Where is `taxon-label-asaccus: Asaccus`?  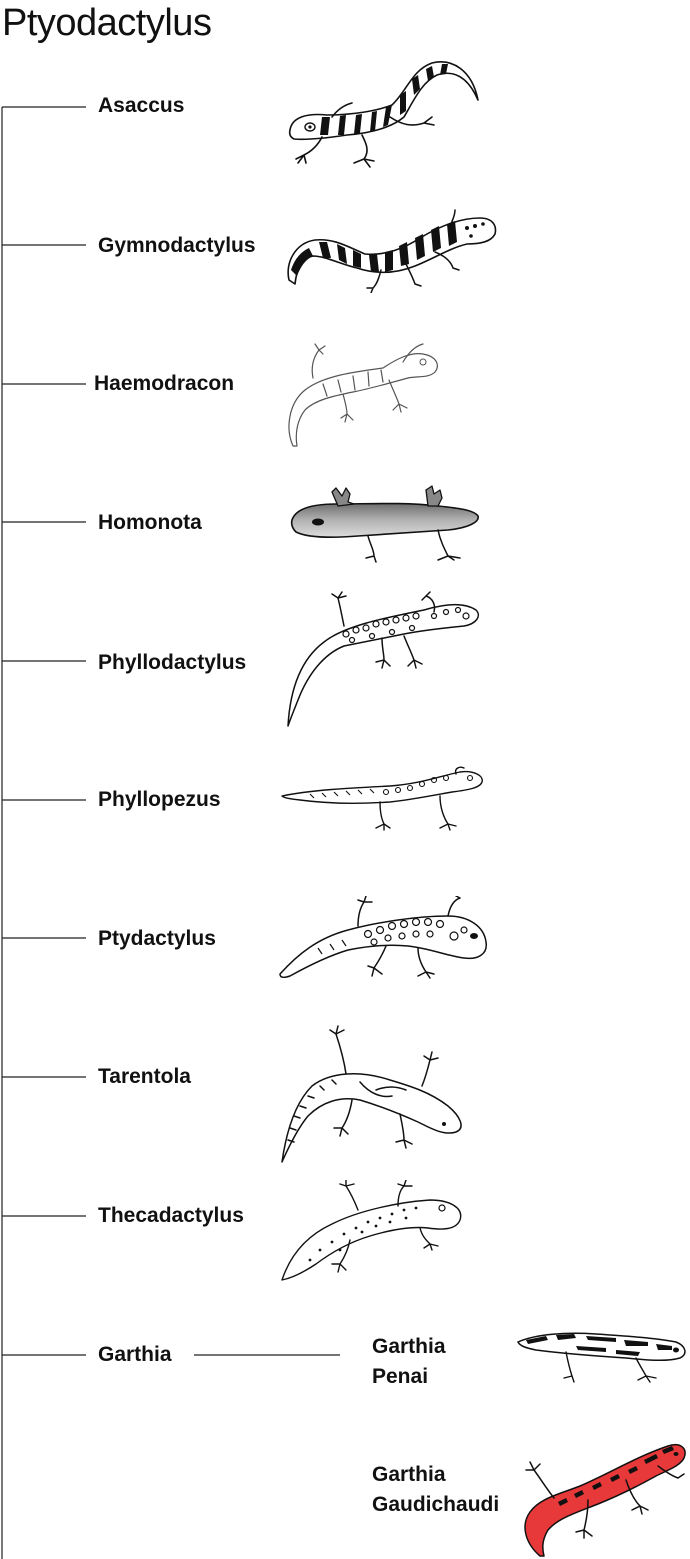 taxon-label-asaccus: Asaccus is located at coordinates (141, 105).